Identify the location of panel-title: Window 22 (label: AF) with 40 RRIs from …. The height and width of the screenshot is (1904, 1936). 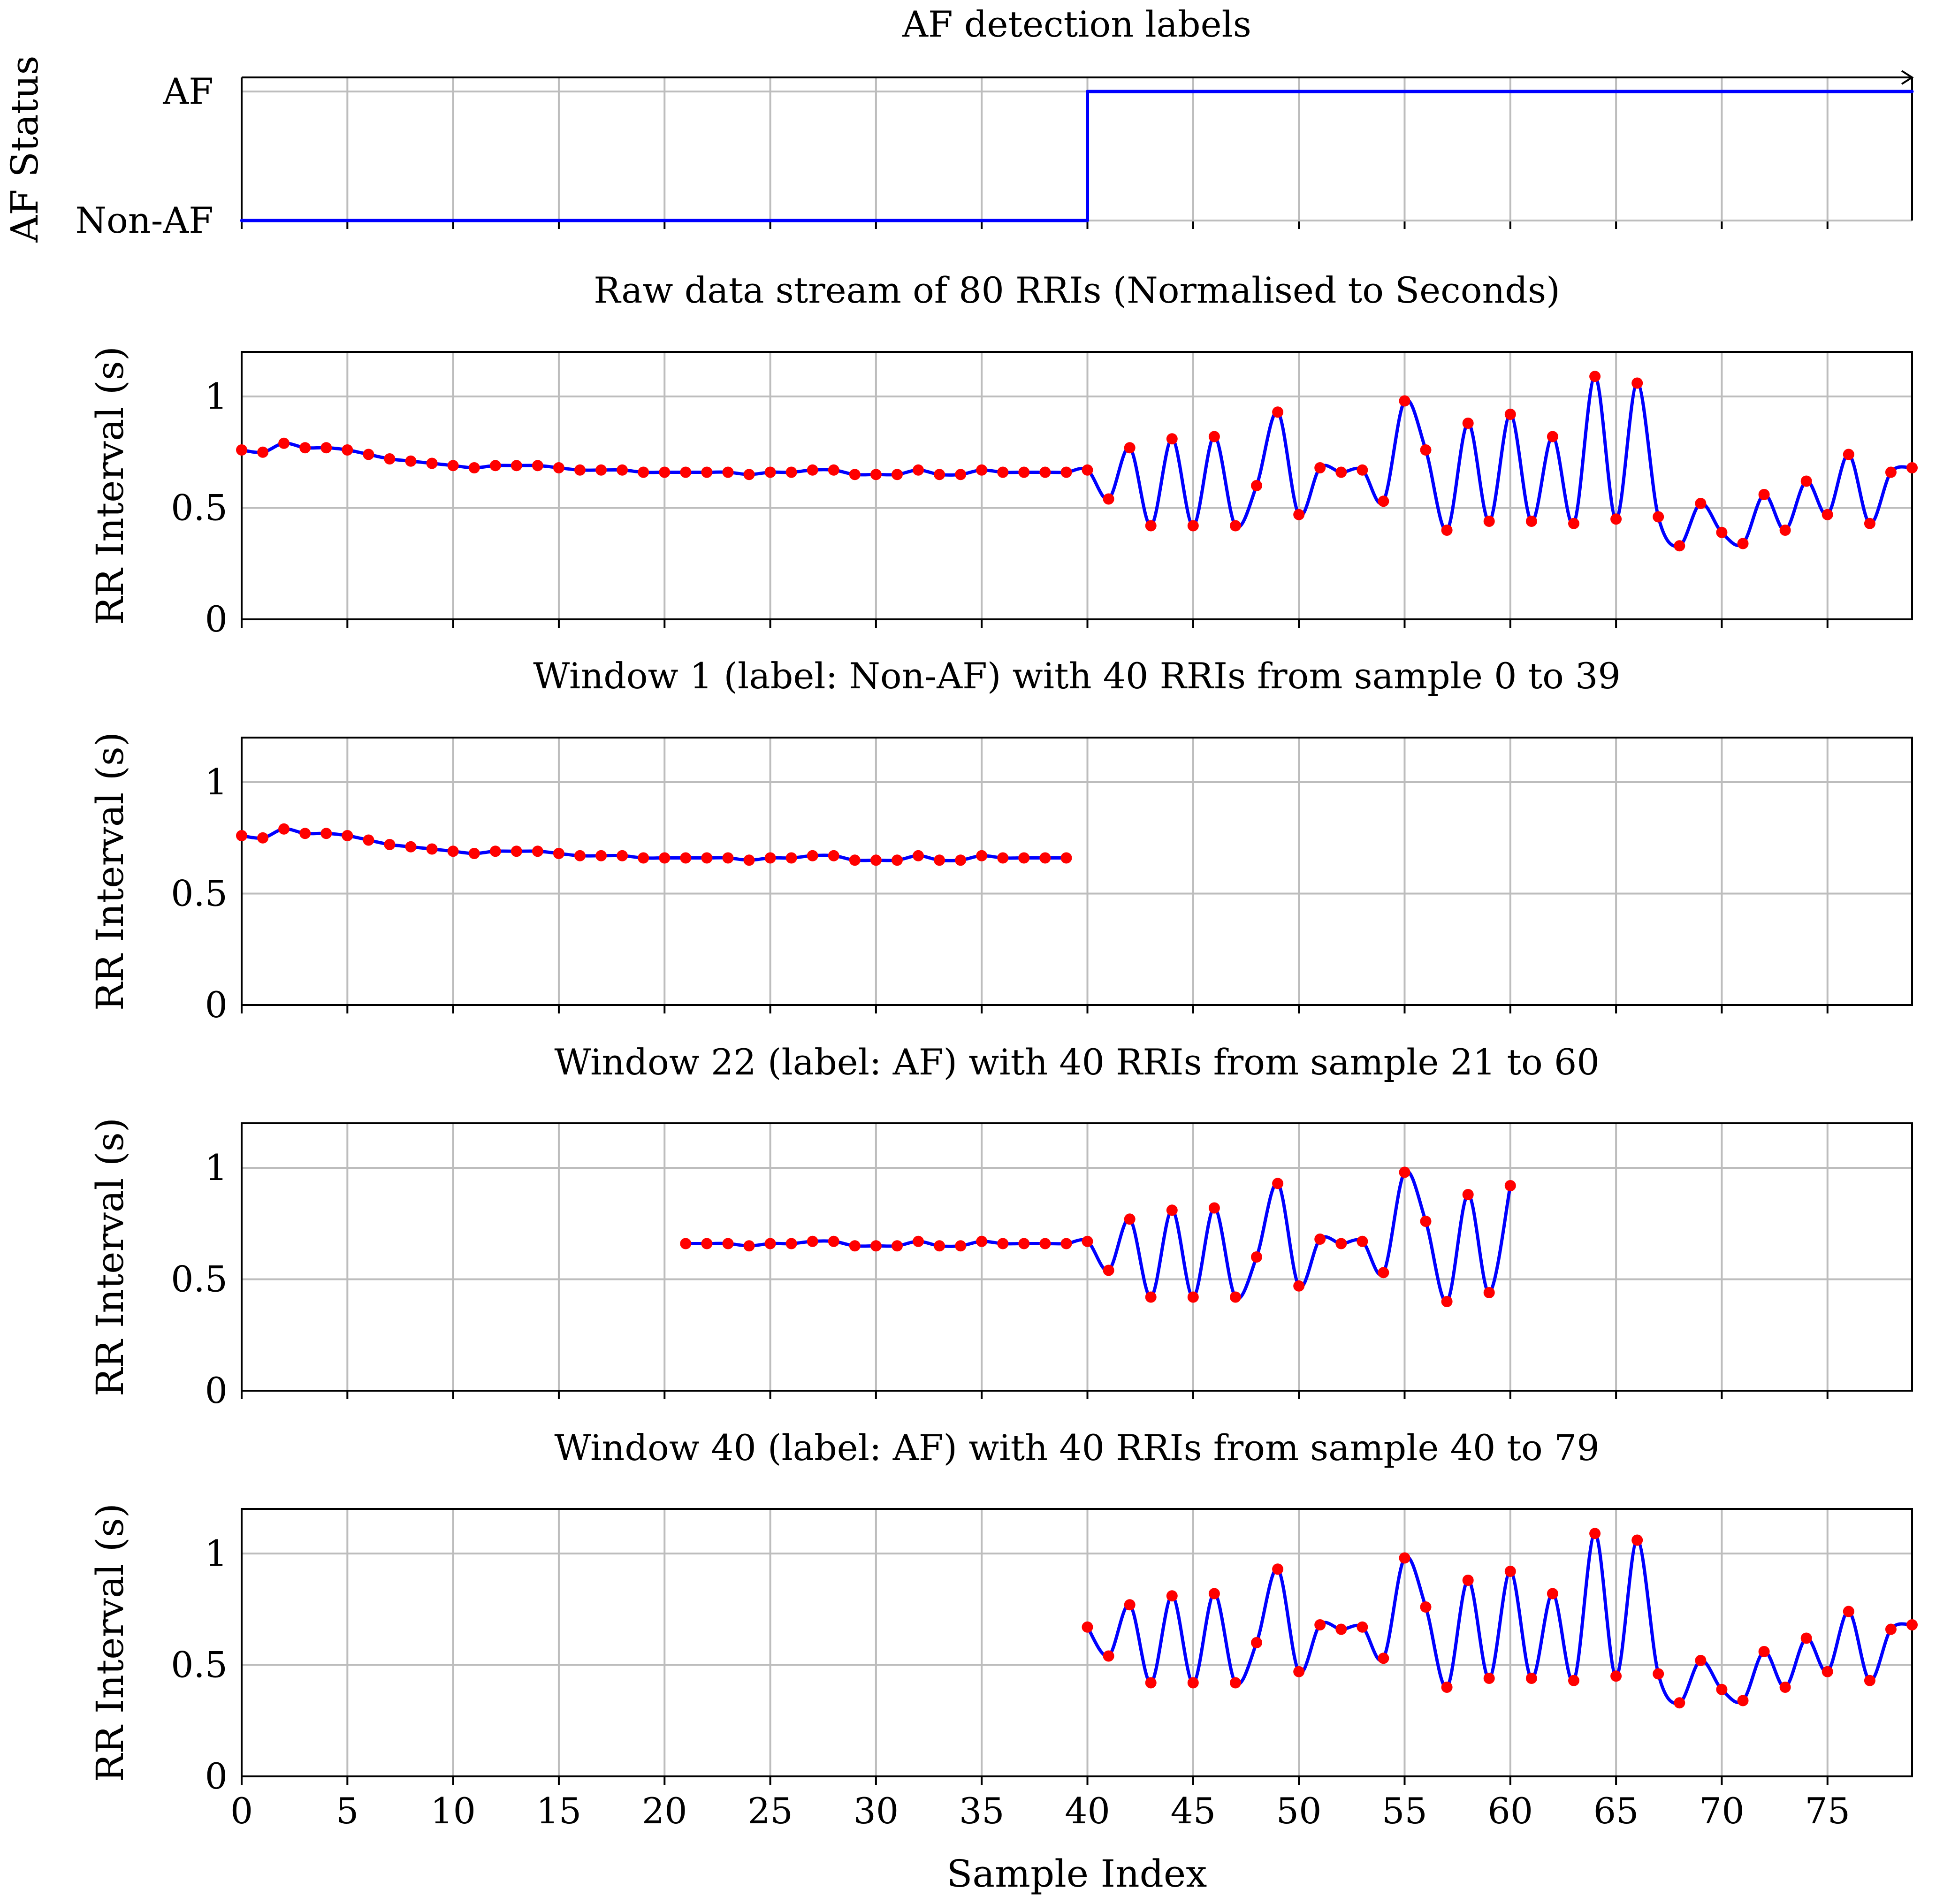
(1076, 1062).